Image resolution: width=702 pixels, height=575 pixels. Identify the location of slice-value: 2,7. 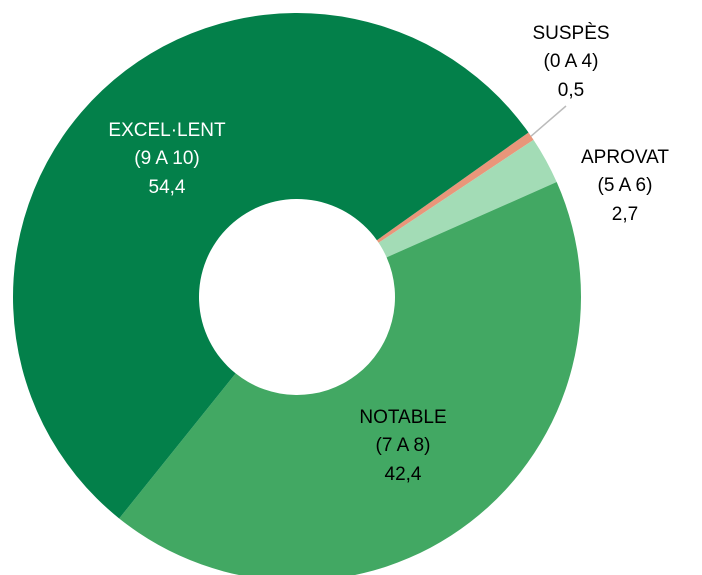
(625, 214).